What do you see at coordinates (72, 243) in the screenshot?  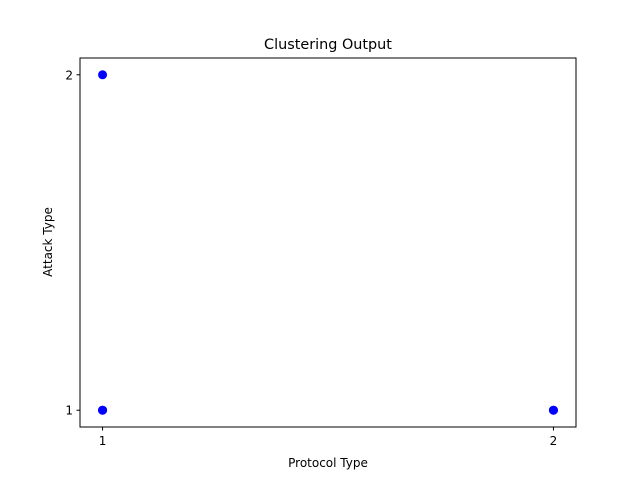 I see `y-axis-ticks: 12` at bounding box center [72, 243].